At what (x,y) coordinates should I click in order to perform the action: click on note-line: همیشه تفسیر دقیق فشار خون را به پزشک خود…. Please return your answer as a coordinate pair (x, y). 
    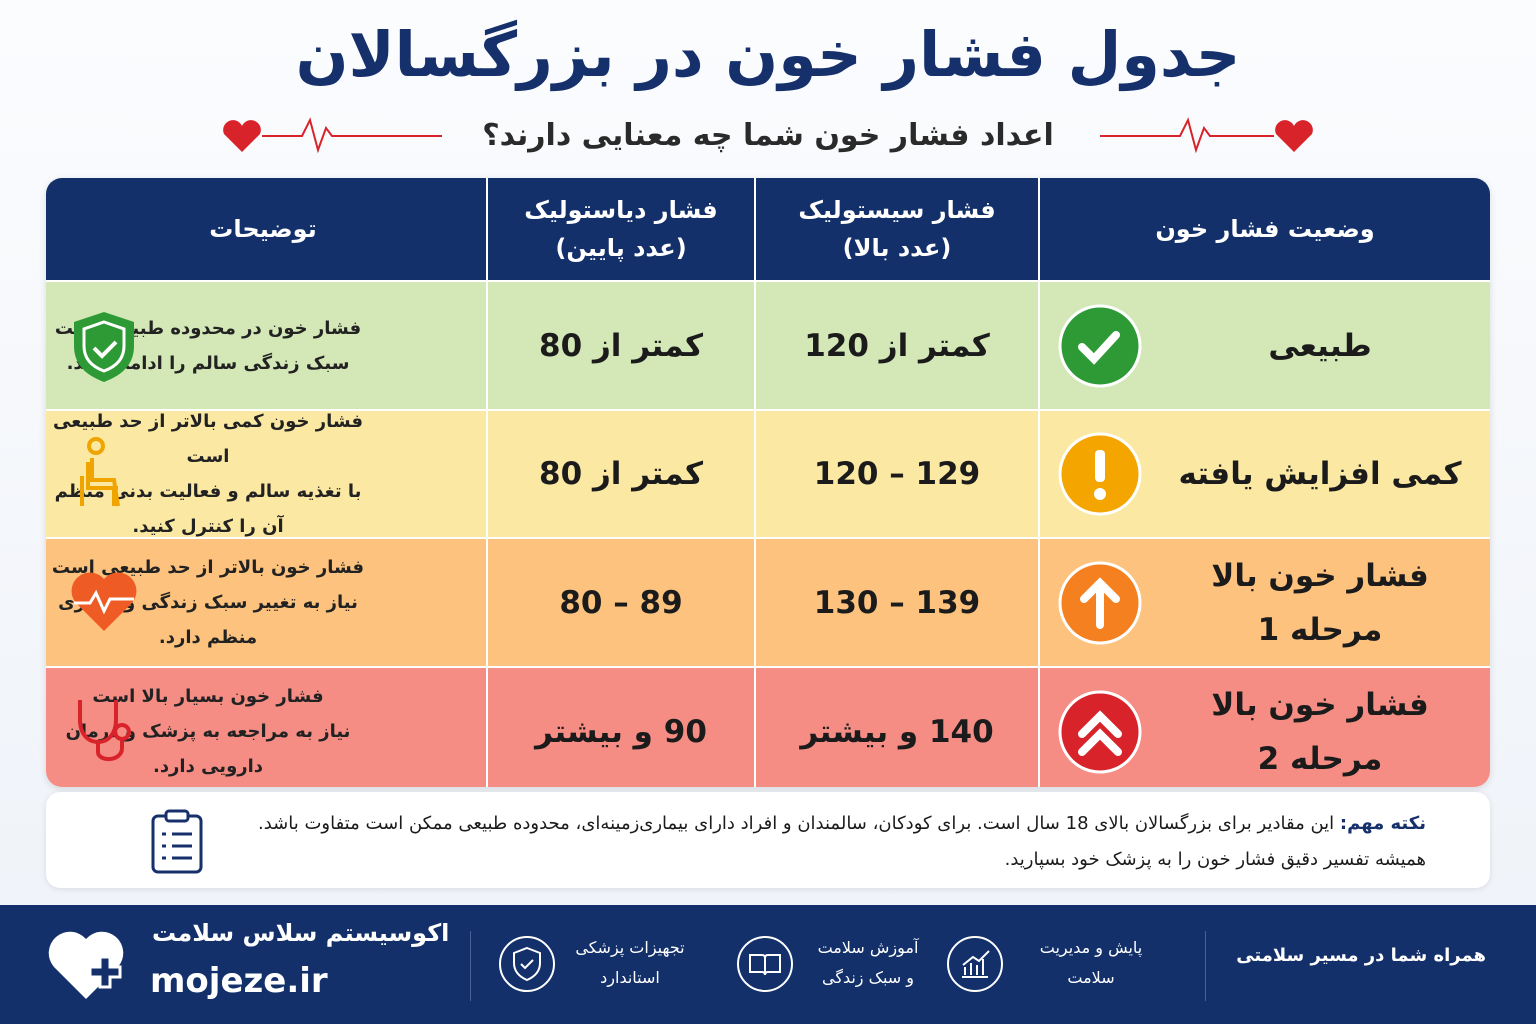
    Looking at the image, I should click on (1215, 859).